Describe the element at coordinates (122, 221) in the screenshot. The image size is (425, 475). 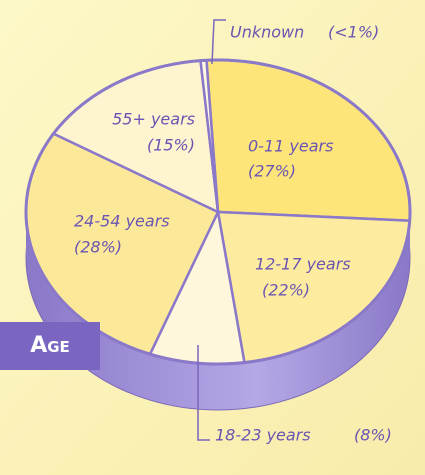
I see `slice-label: 24-54 years` at that location.